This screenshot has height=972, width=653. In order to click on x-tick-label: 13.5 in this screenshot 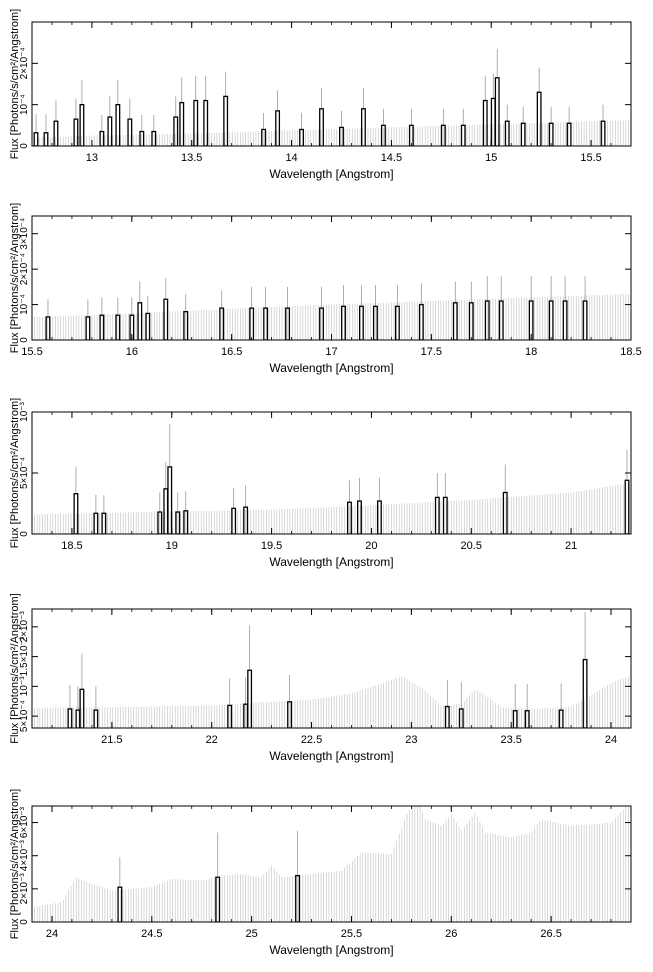, I will do `click(191, 158)`.